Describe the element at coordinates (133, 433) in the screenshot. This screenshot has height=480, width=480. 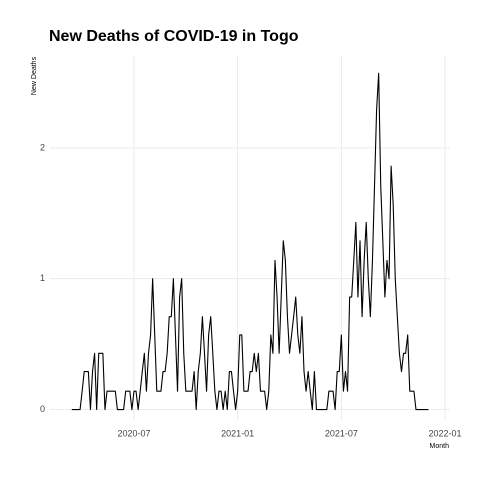
I see `x-tick-label: 2020-07` at that location.